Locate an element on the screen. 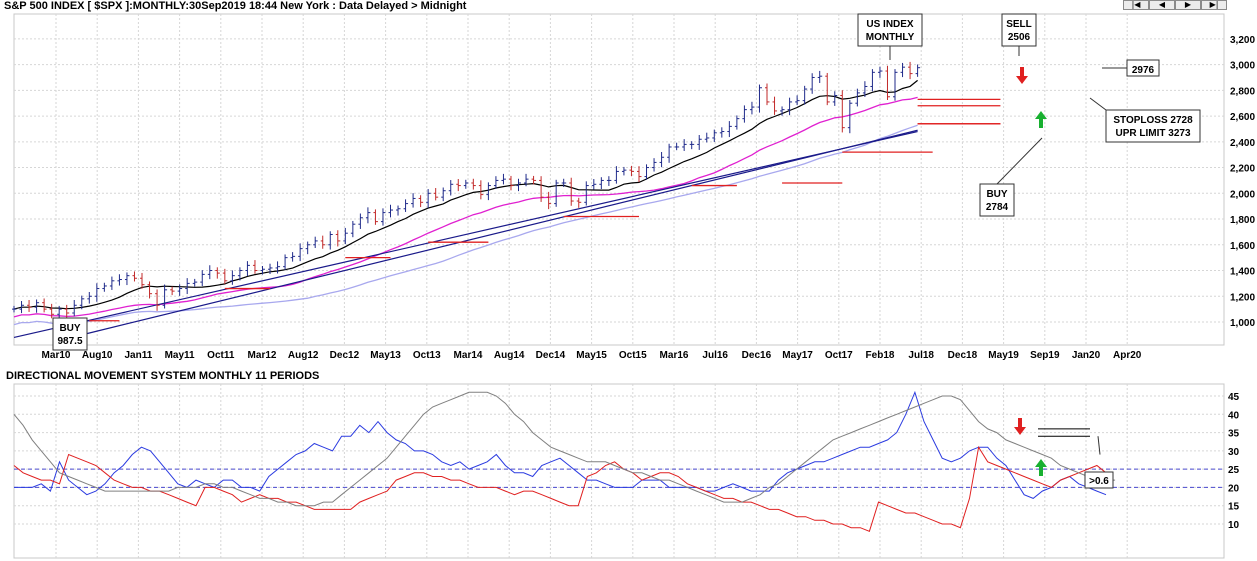 The image size is (1257, 561). x-tick-label: Dec18 is located at coordinates (963, 355).